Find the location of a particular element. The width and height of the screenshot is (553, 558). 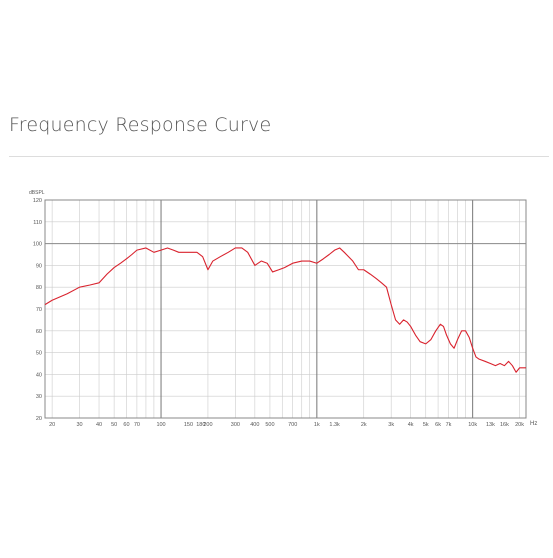

section-title: Frequency Response Curve is located at coordinates (140, 125).